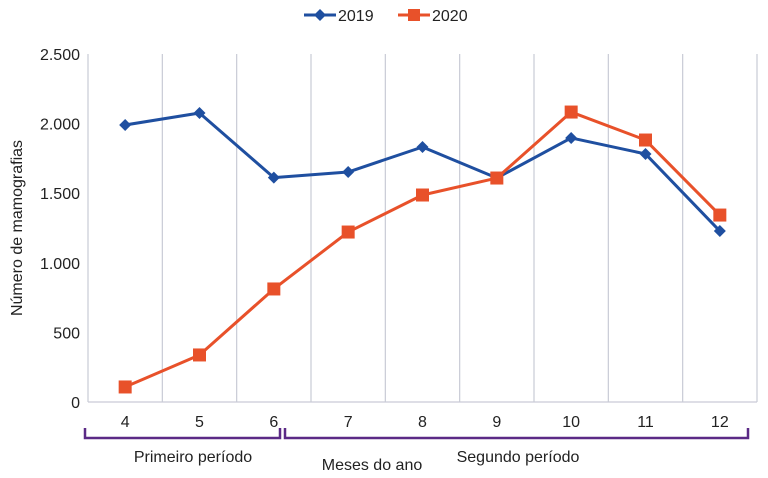 This screenshot has width=768, height=478. What do you see at coordinates (450, 16) in the screenshot?
I see `legend-label: 2020` at bounding box center [450, 16].